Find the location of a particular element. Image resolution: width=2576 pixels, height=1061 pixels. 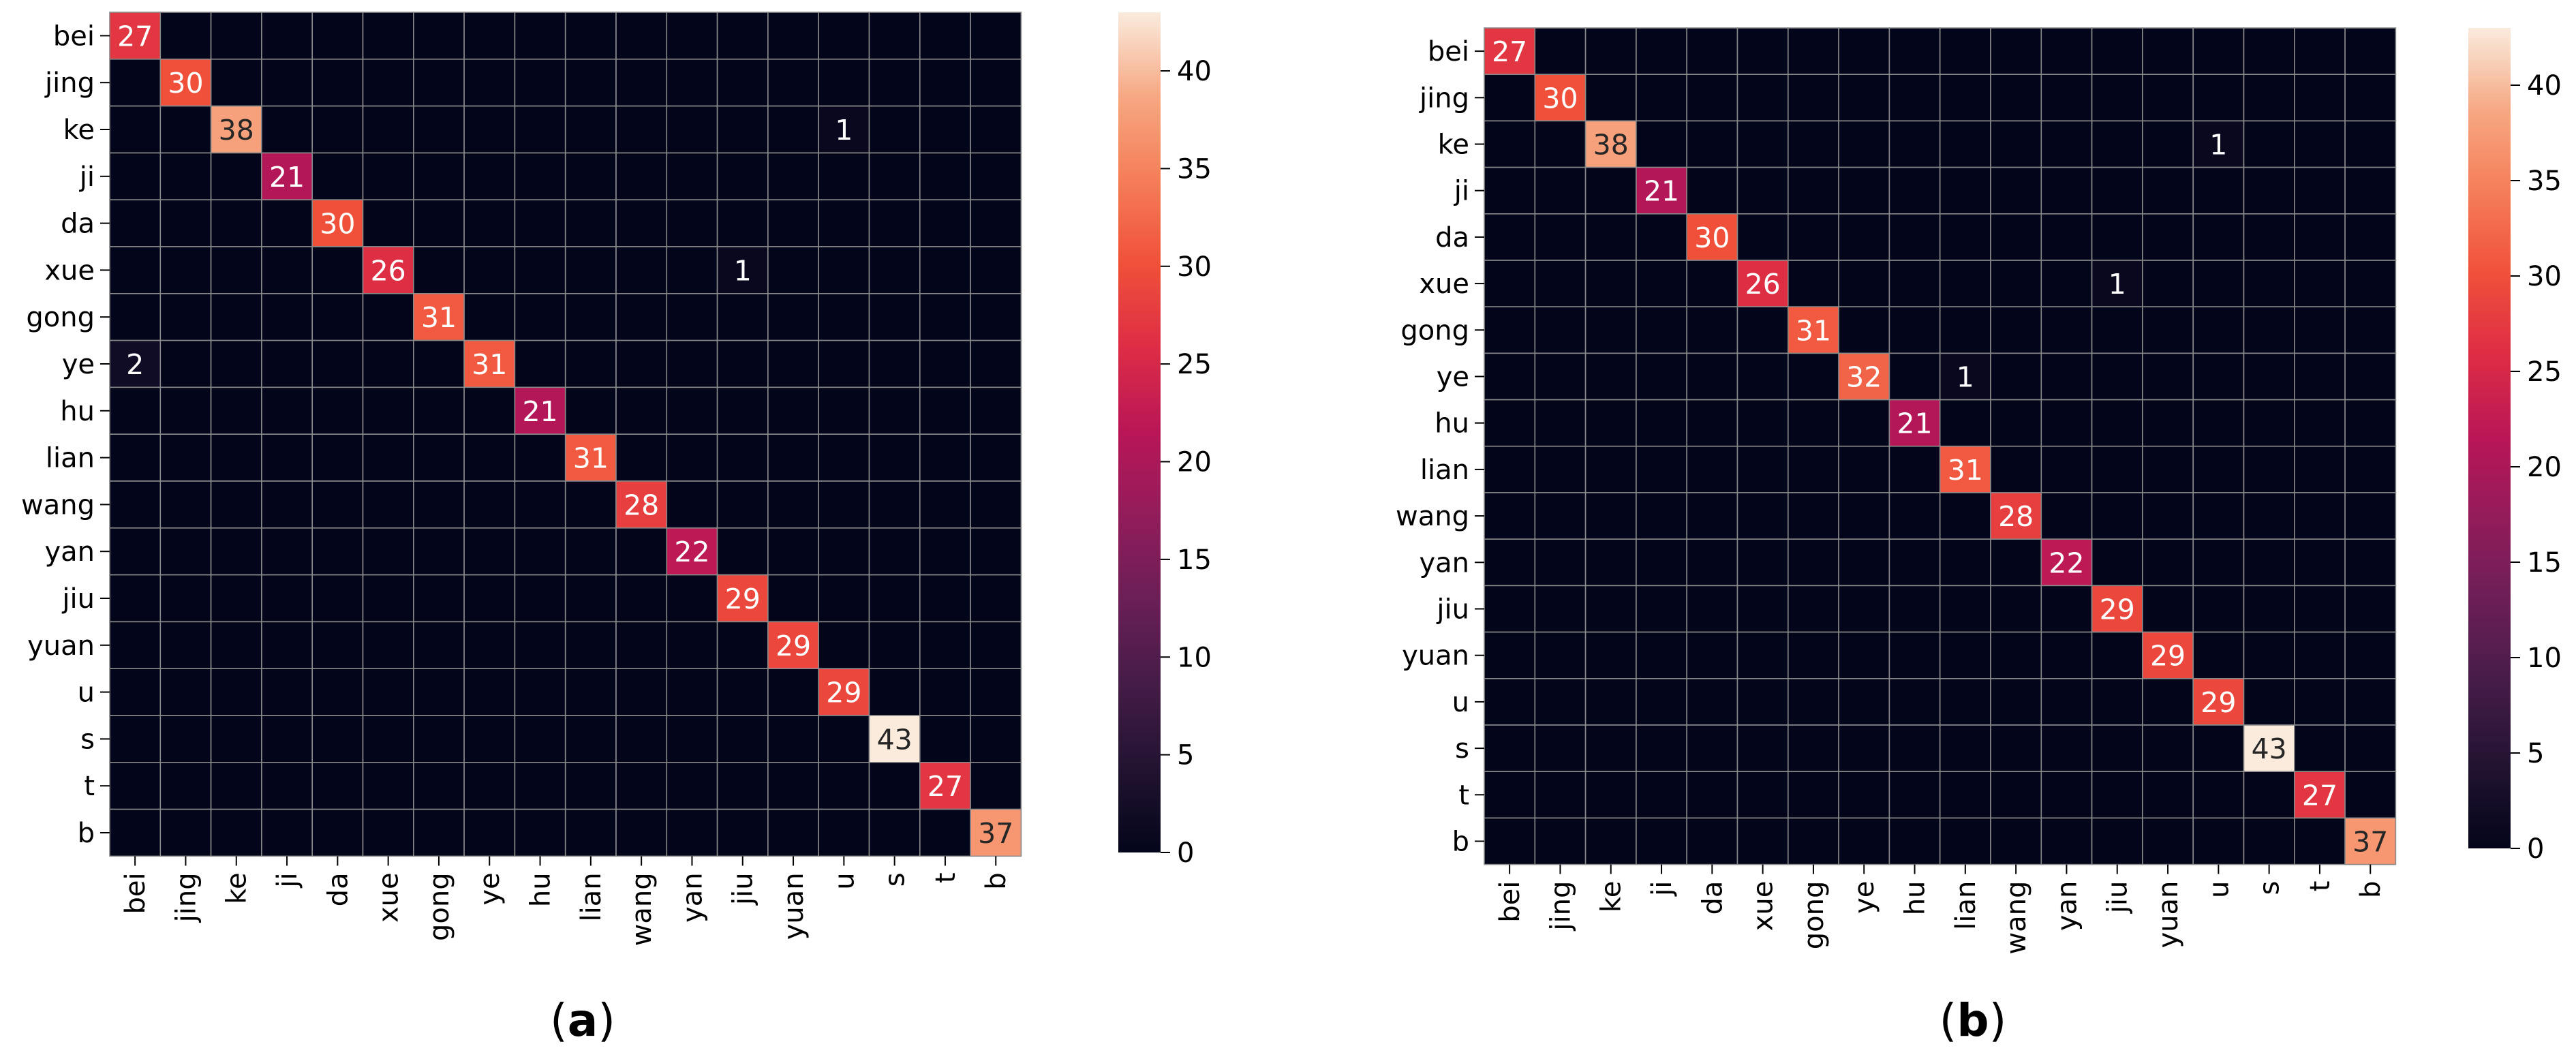

heatmap-cell-b-jing is located at coordinates (1560, 841).